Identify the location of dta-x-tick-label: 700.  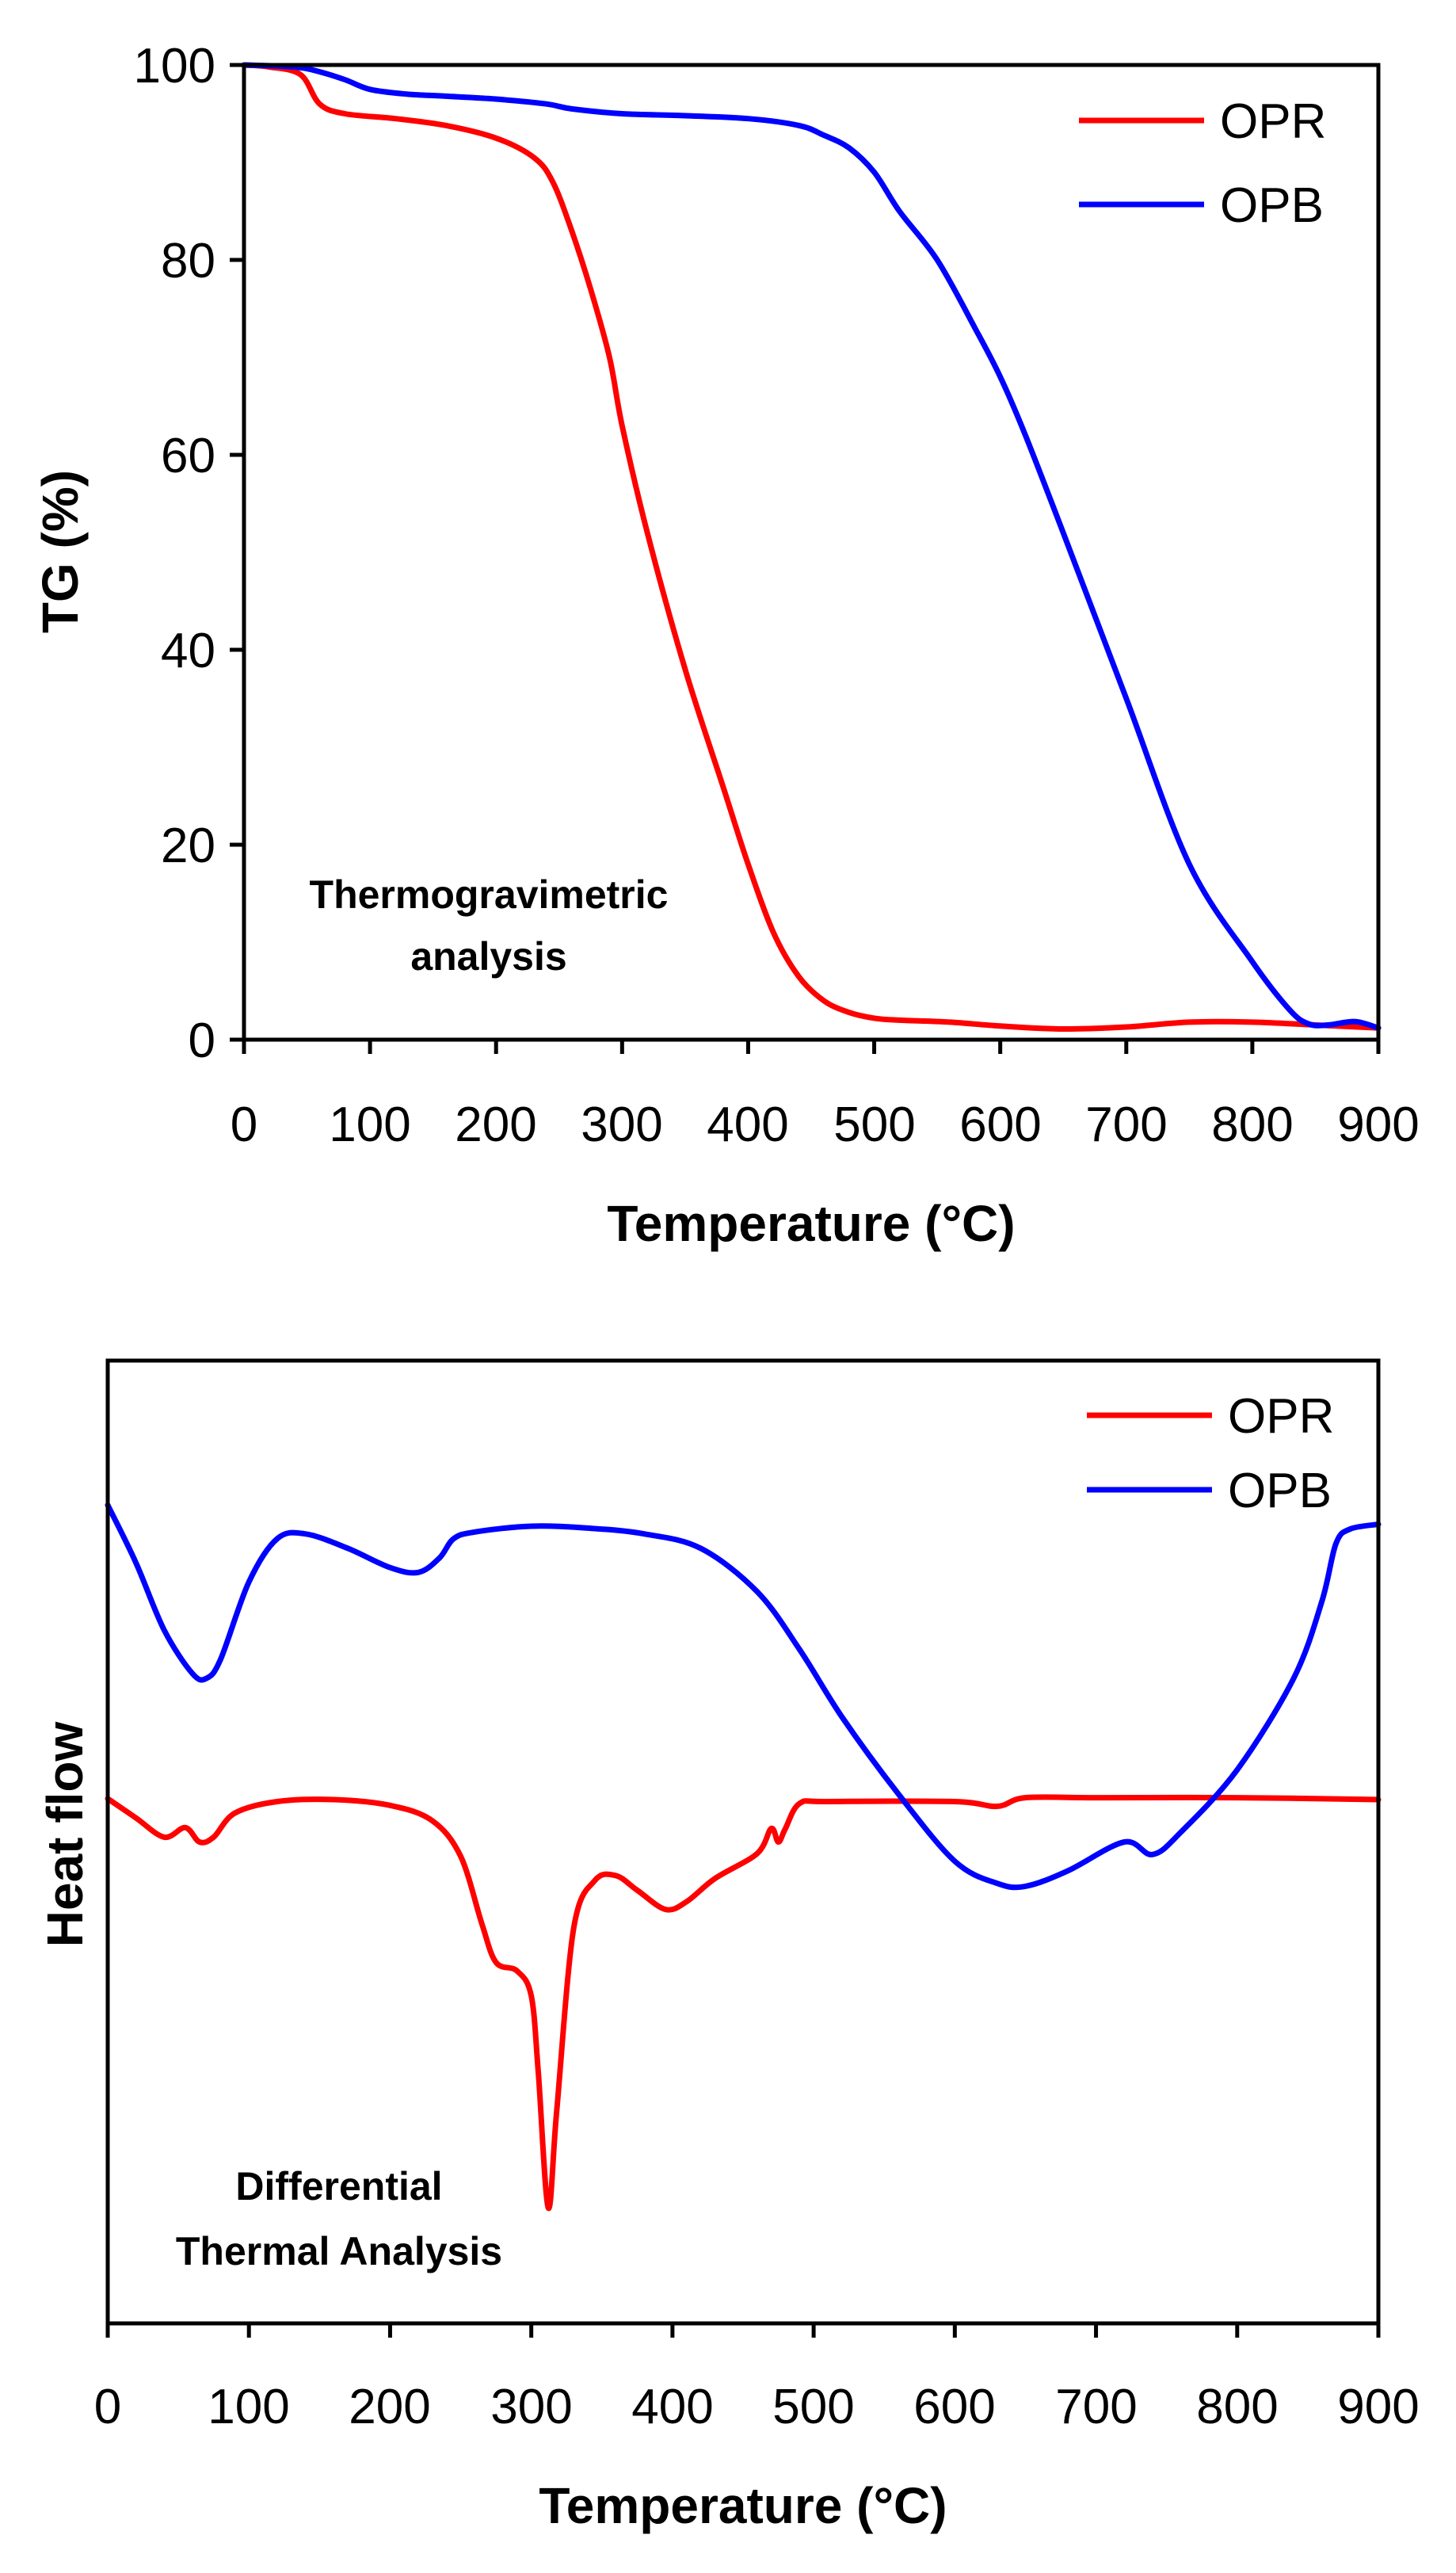
(1096, 2407).